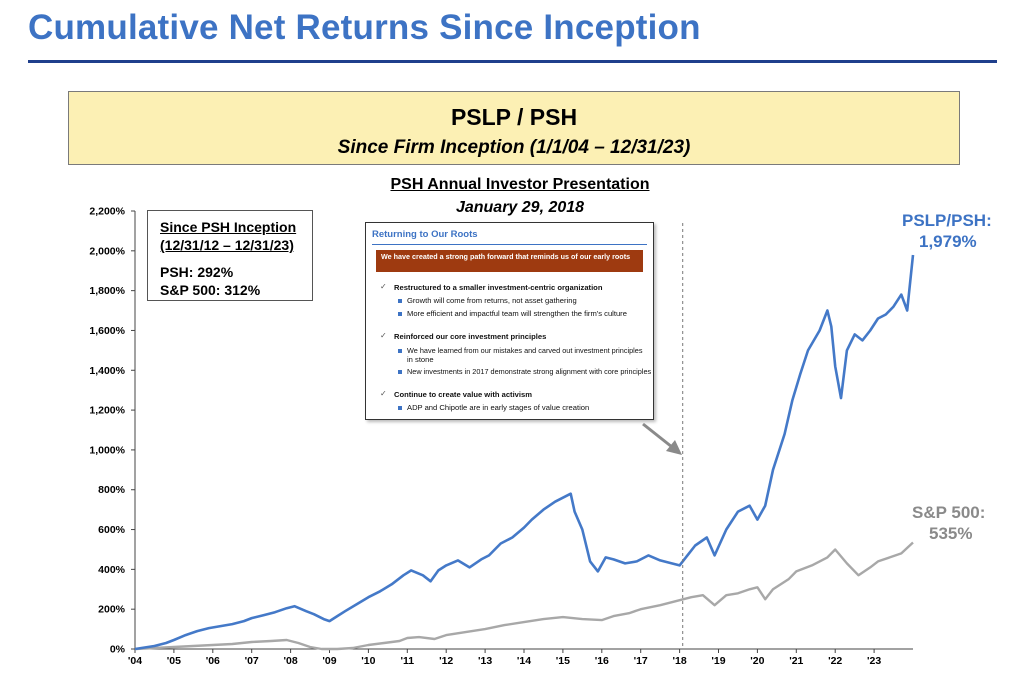 The height and width of the screenshot is (684, 1025). Describe the element at coordinates (291, 661) in the screenshot. I see `x-tick-label: '08` at that location.